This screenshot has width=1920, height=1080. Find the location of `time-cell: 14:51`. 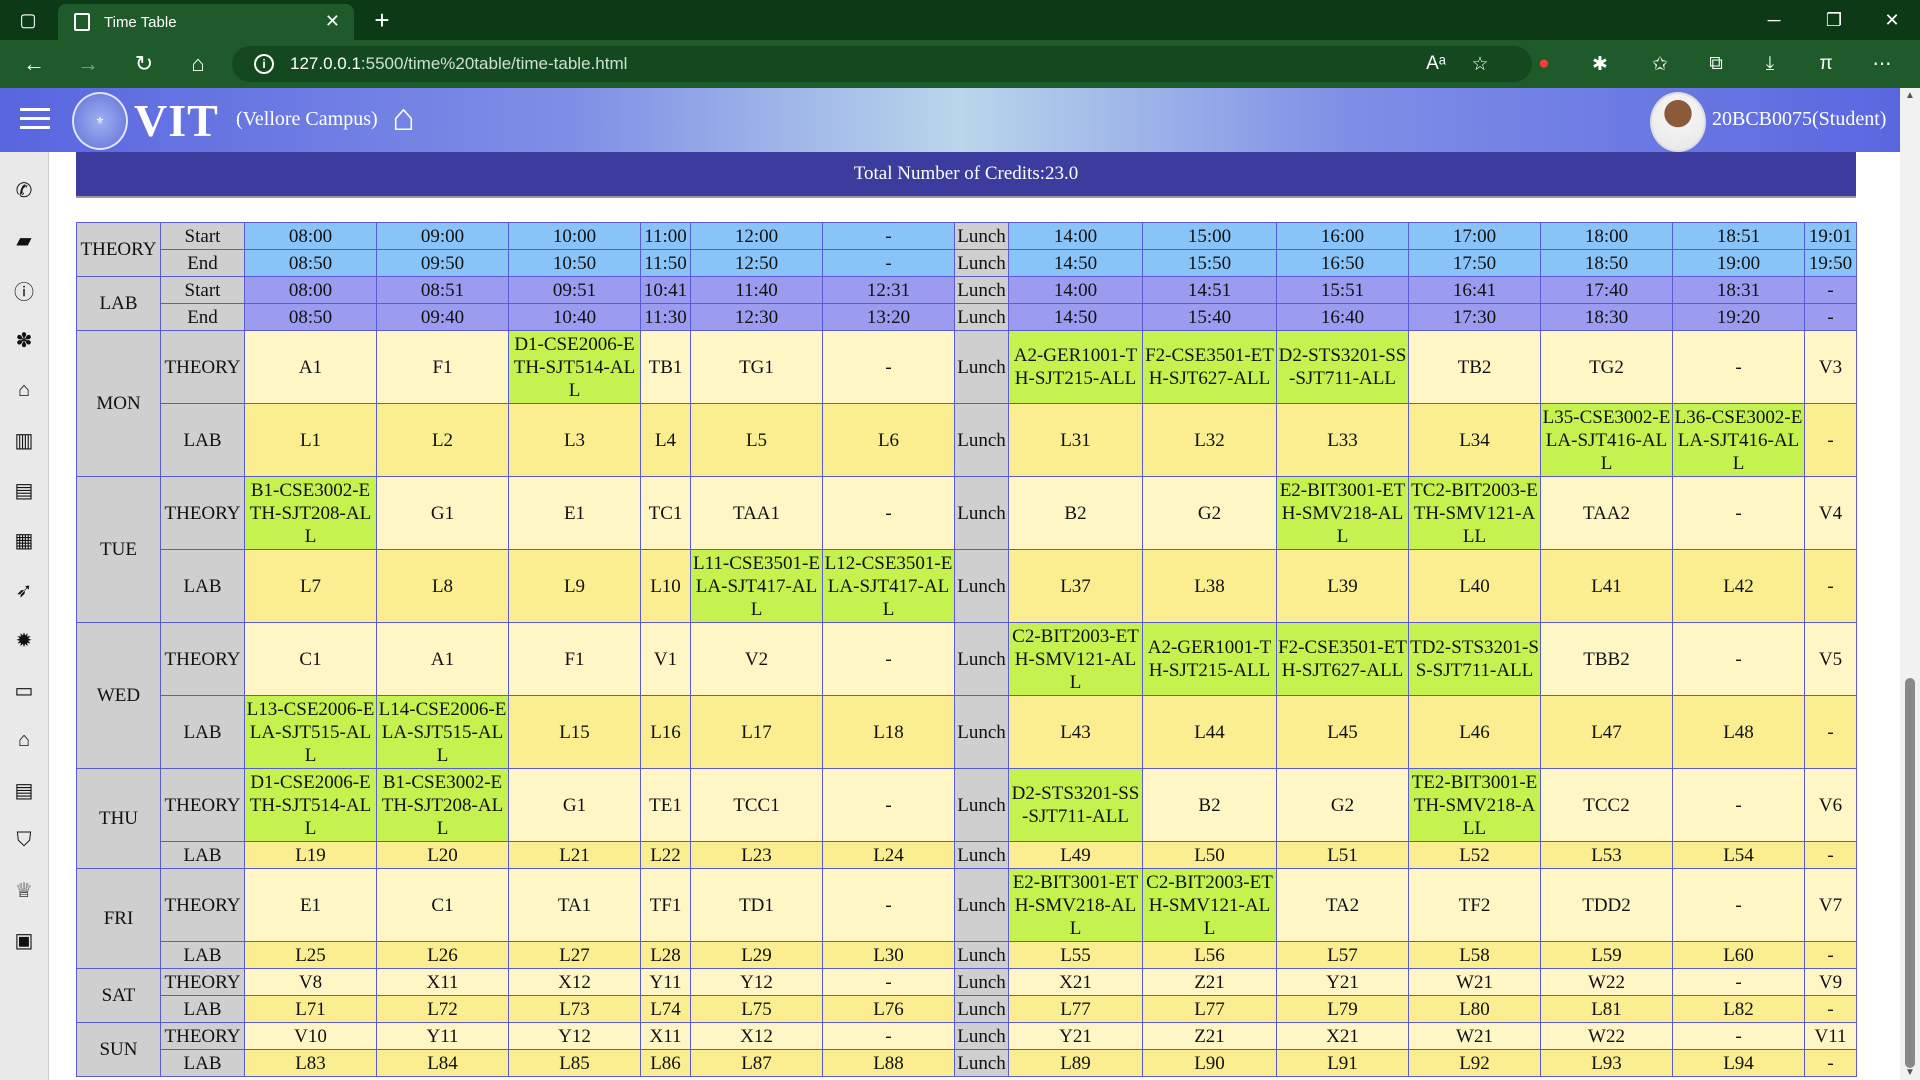

time-cell: 14:51 is located at coordinates (1209, 290).